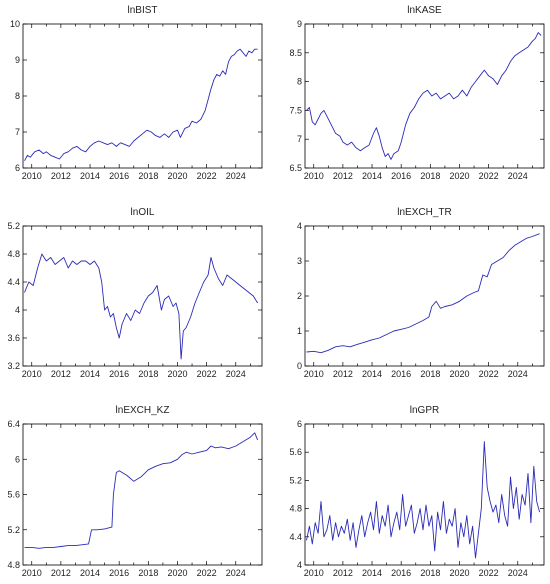 This screenshot has height=584, width=550. I want to click on chart-title: lnBIST, so click(142, 10).